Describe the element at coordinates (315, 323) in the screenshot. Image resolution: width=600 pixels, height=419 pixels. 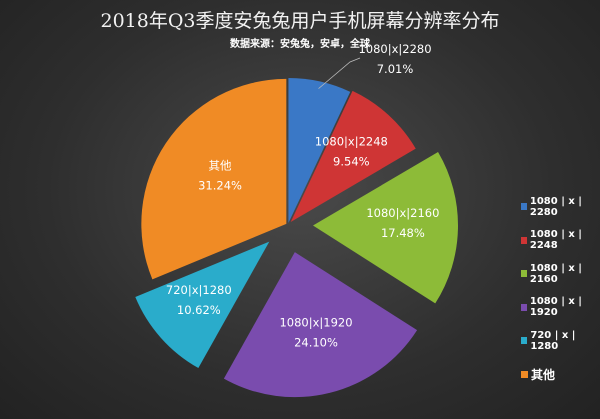
I see `slice-category-label: 1080|x|1920` at that location.